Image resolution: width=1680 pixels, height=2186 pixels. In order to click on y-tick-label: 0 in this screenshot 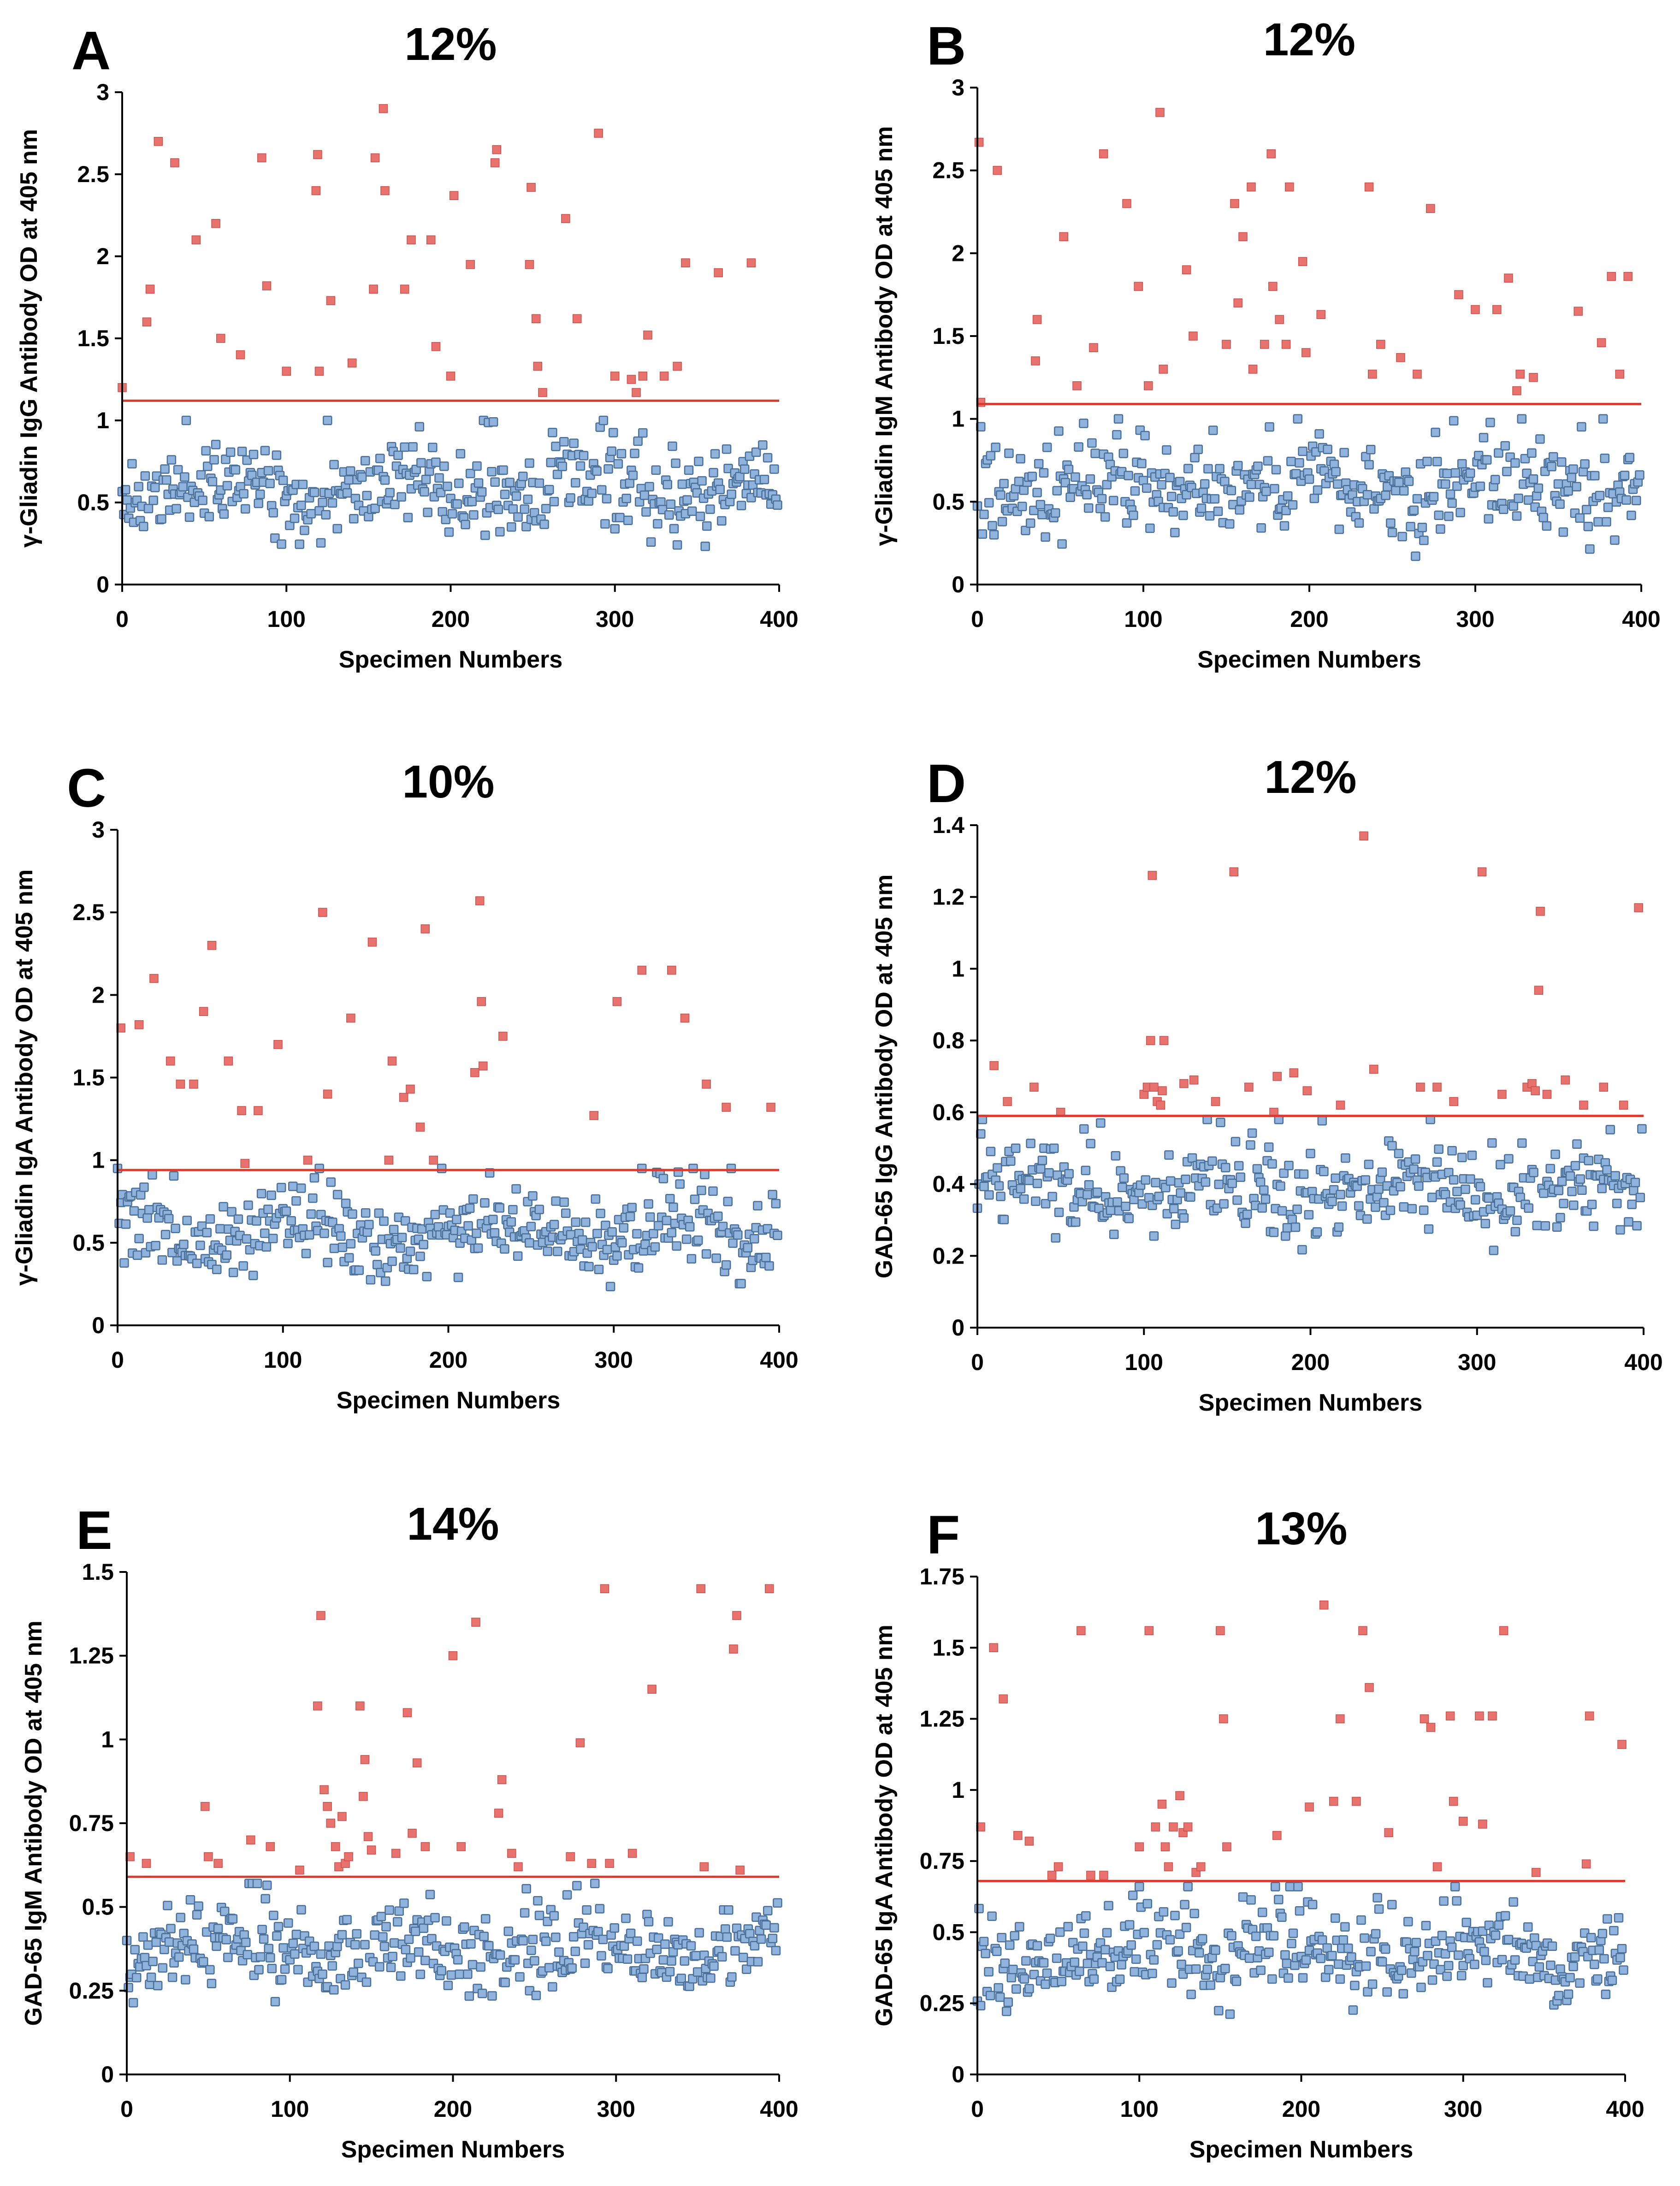, I will do `click(958, 1328)`.